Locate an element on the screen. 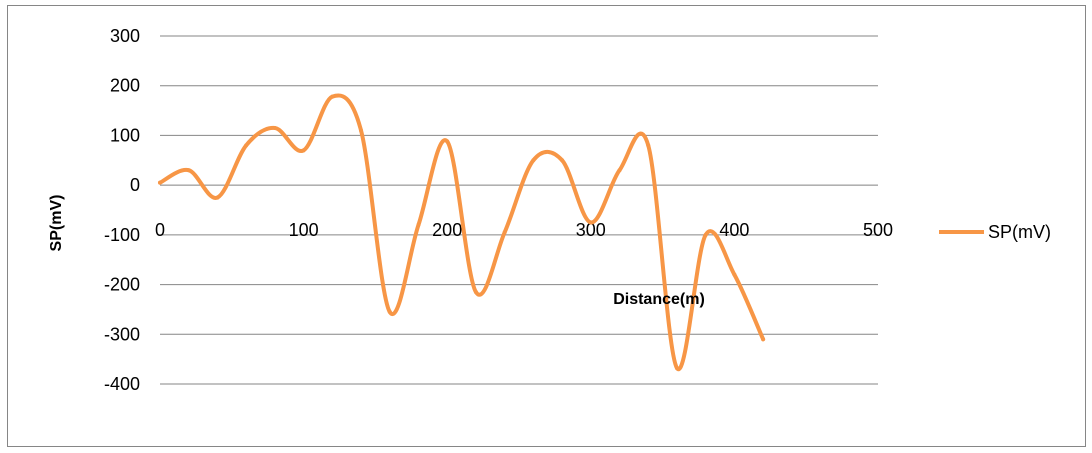  x-tick-label-1: 100 is located at coordinates (304, 230).